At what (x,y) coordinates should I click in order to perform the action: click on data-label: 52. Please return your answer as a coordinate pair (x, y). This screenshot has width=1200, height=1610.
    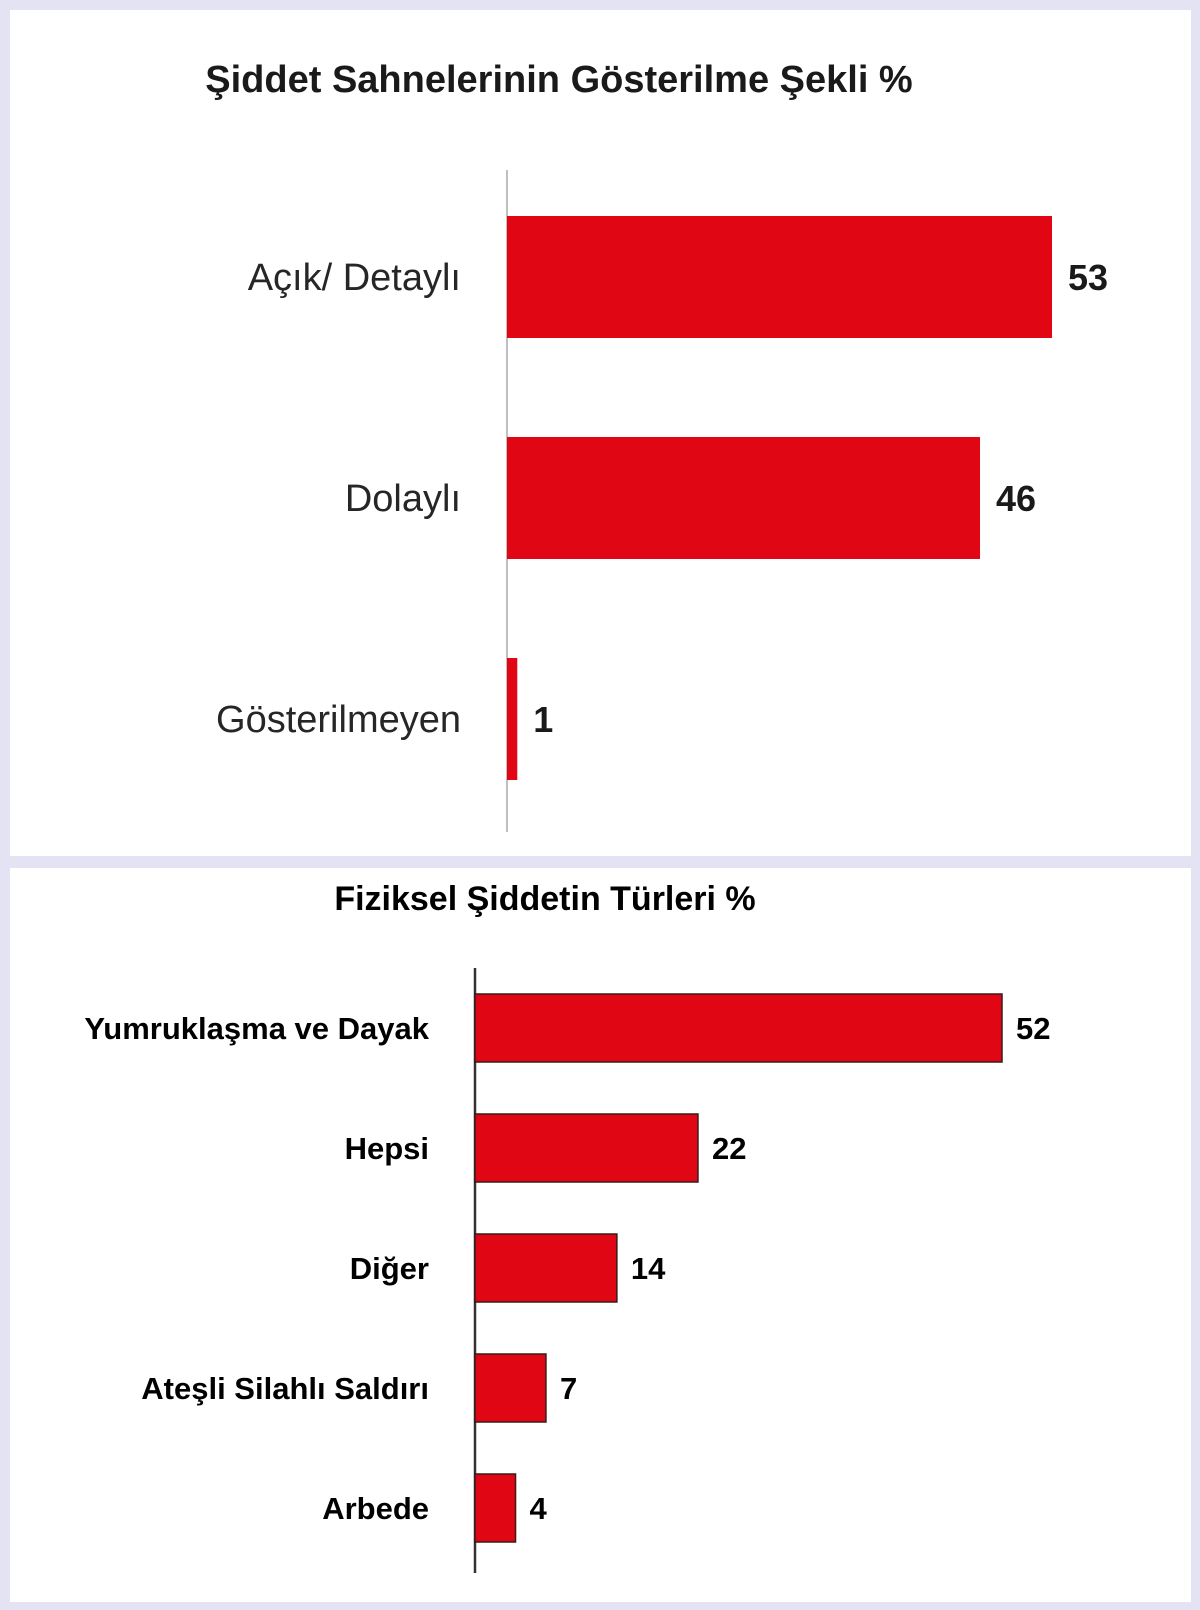
    Looking at the image, I should click on (1033, 1028).